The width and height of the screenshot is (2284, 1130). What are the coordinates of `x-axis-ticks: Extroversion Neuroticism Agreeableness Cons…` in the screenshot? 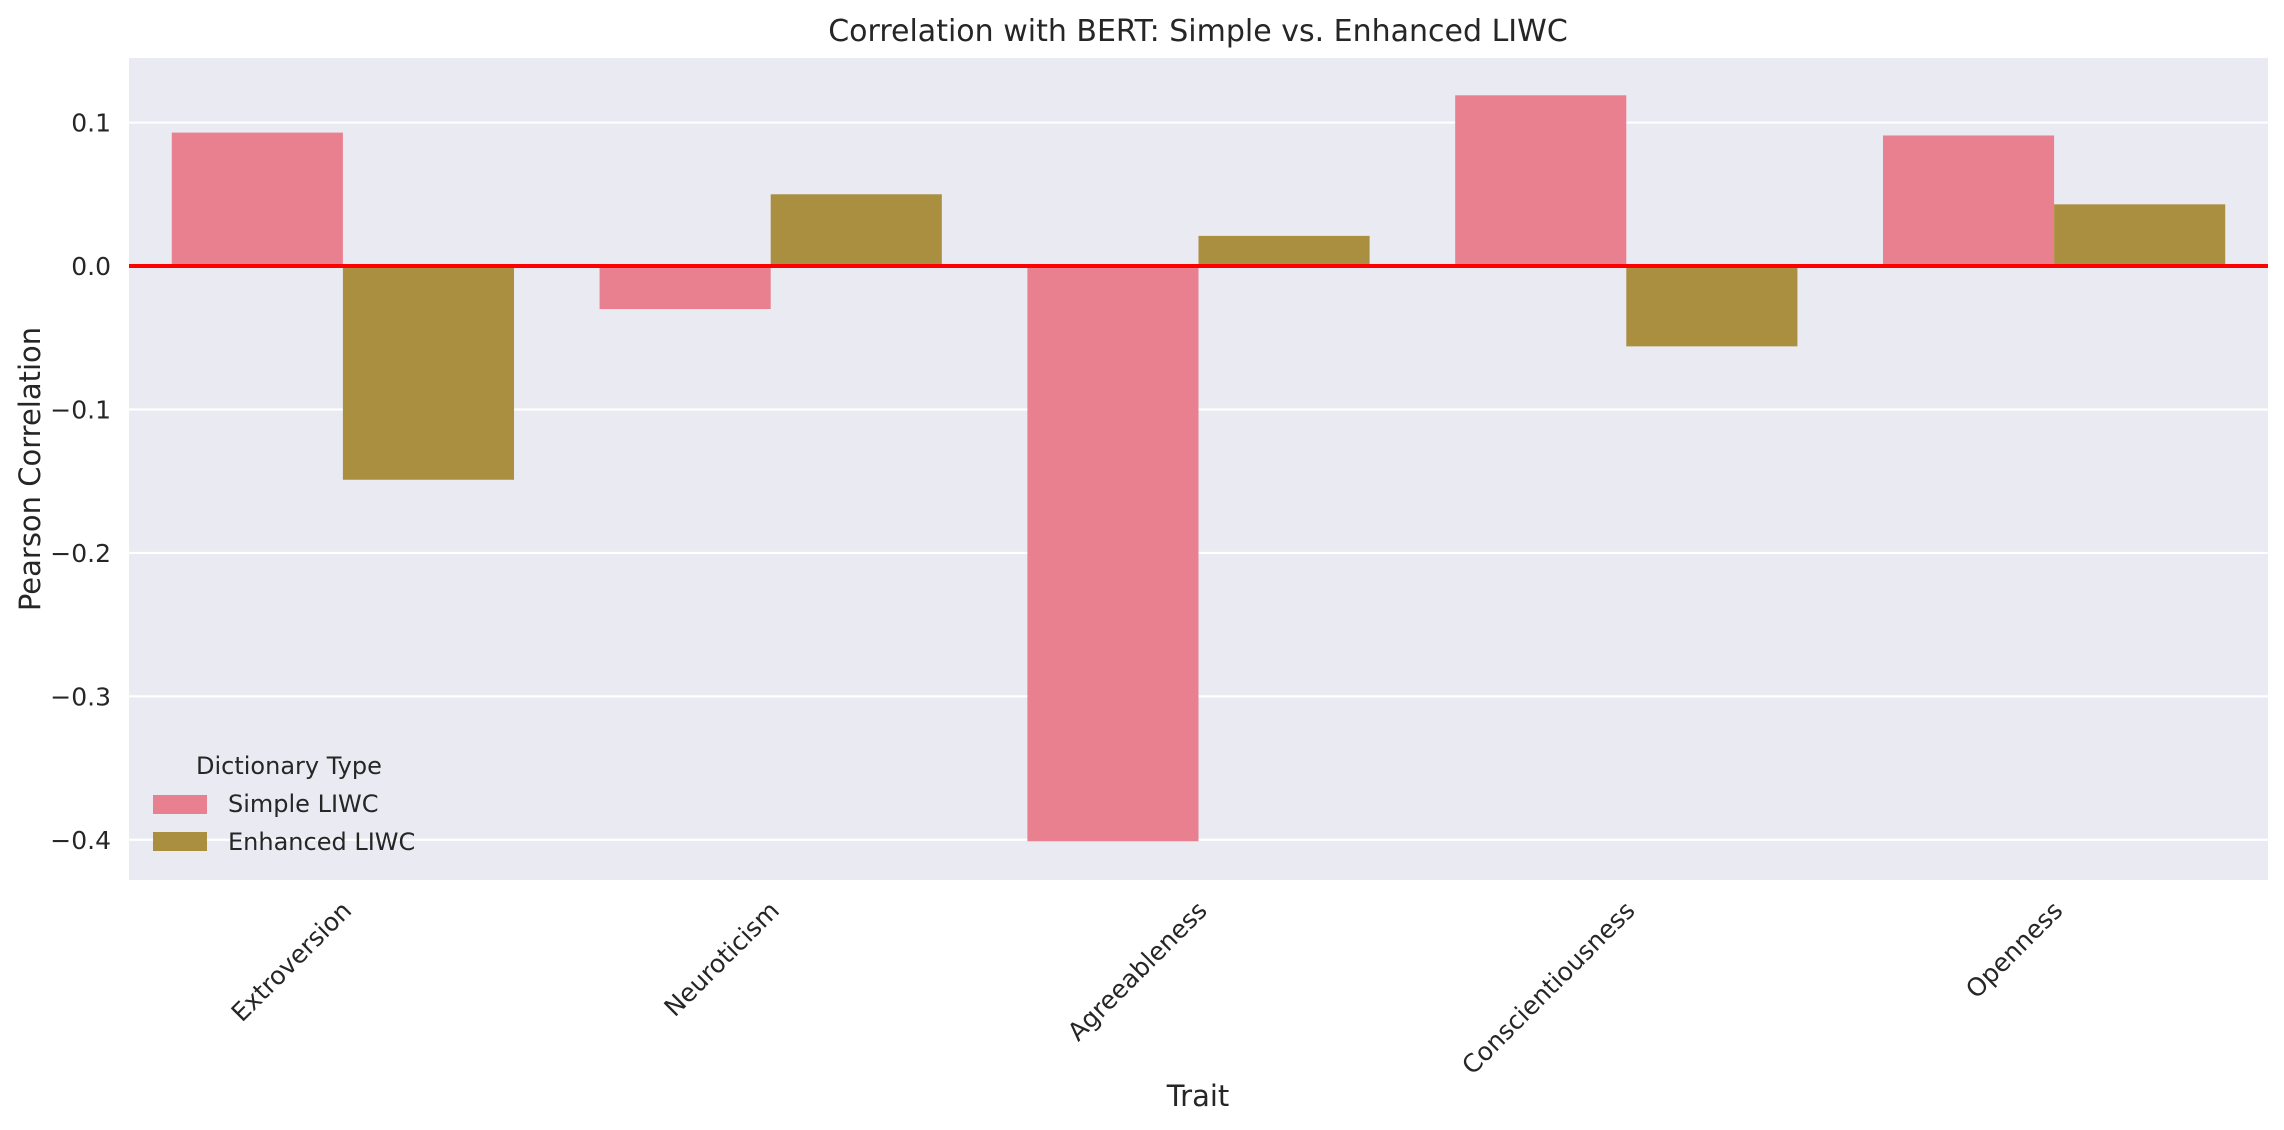 It's located at (1147, 988).